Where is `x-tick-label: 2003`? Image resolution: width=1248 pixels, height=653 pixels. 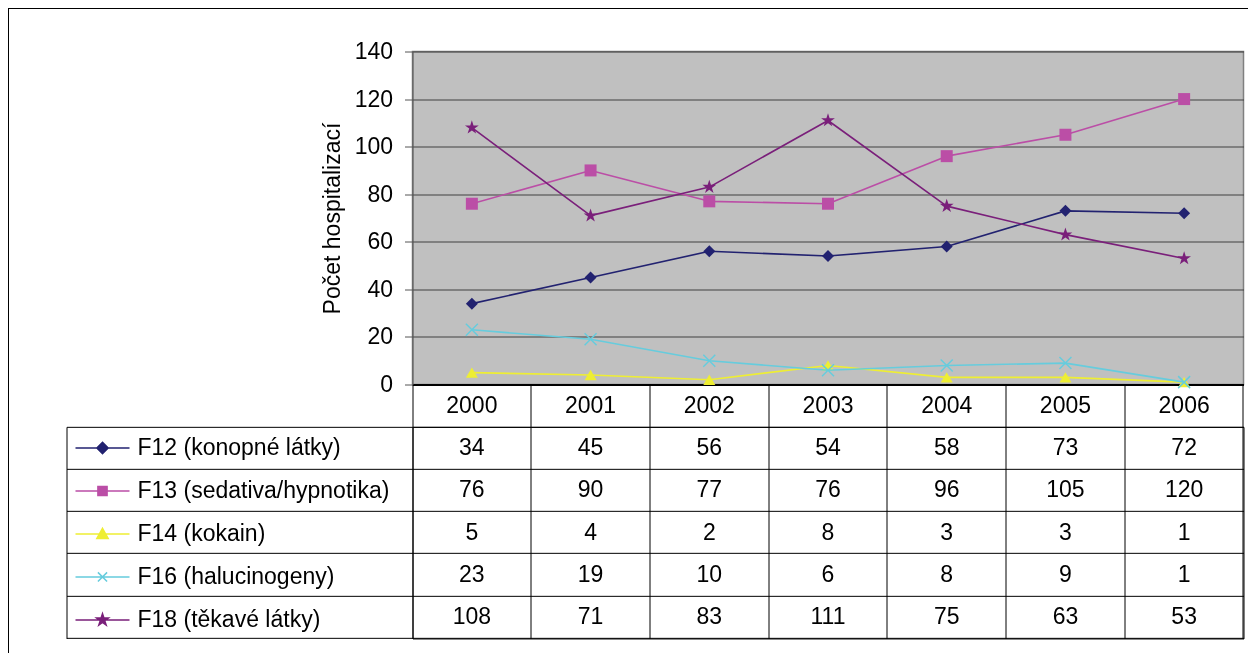 x-tick-label: 2003 is located at coordinates (828, 405).